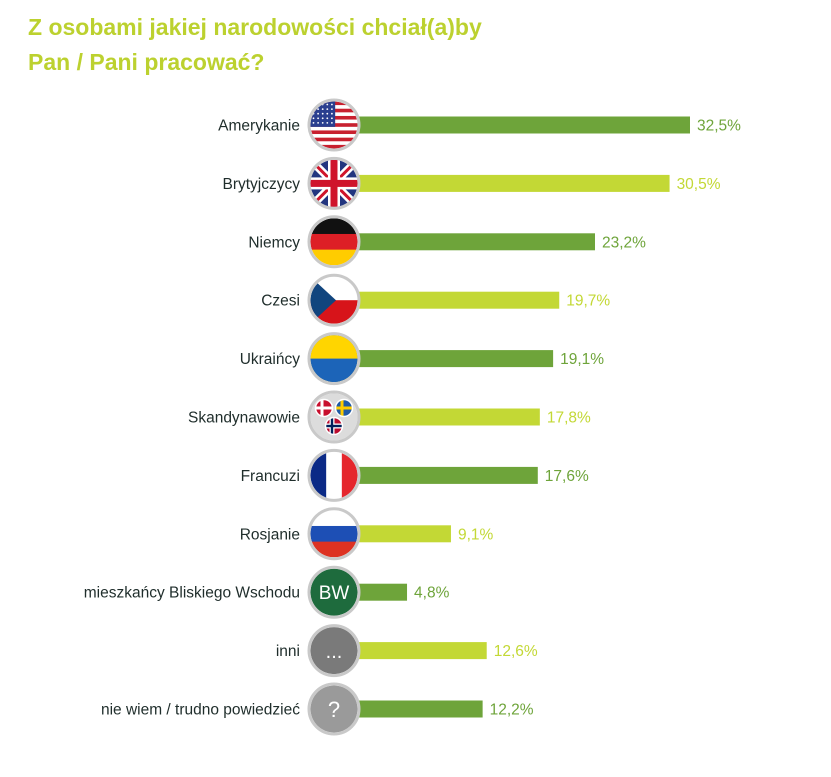 The width and height of the screenshot is (831, 777). I want to click on category-label: Rosjanie, so click(270, 534).